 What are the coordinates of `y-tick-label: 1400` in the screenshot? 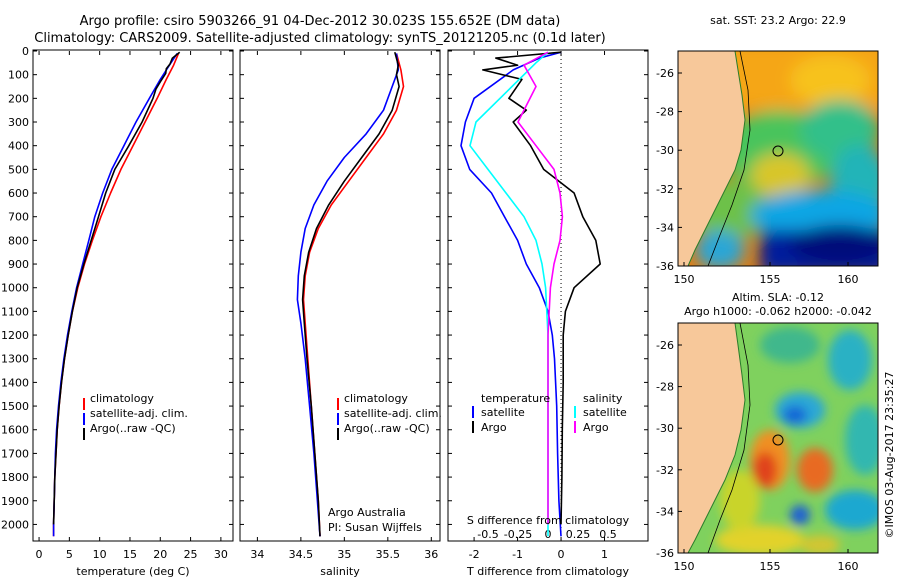 It's located at (15, 382).